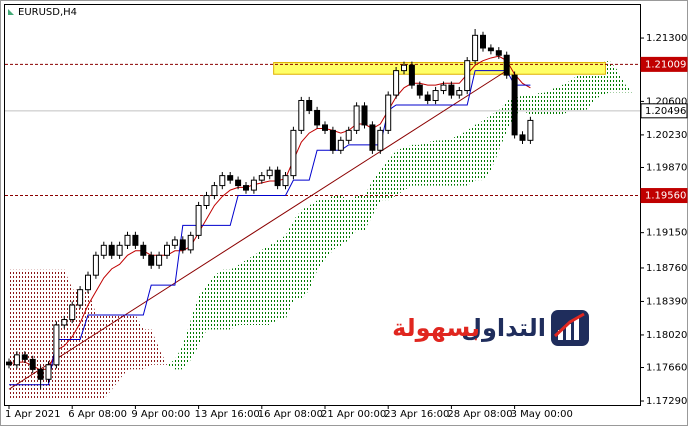 The height and width of the screenshot is (426, 688). What do you see at coordinates (542, 414) in the screenshot?
I see `x-tick-label: 3 May 00:00` at bounding box center [542, 414].